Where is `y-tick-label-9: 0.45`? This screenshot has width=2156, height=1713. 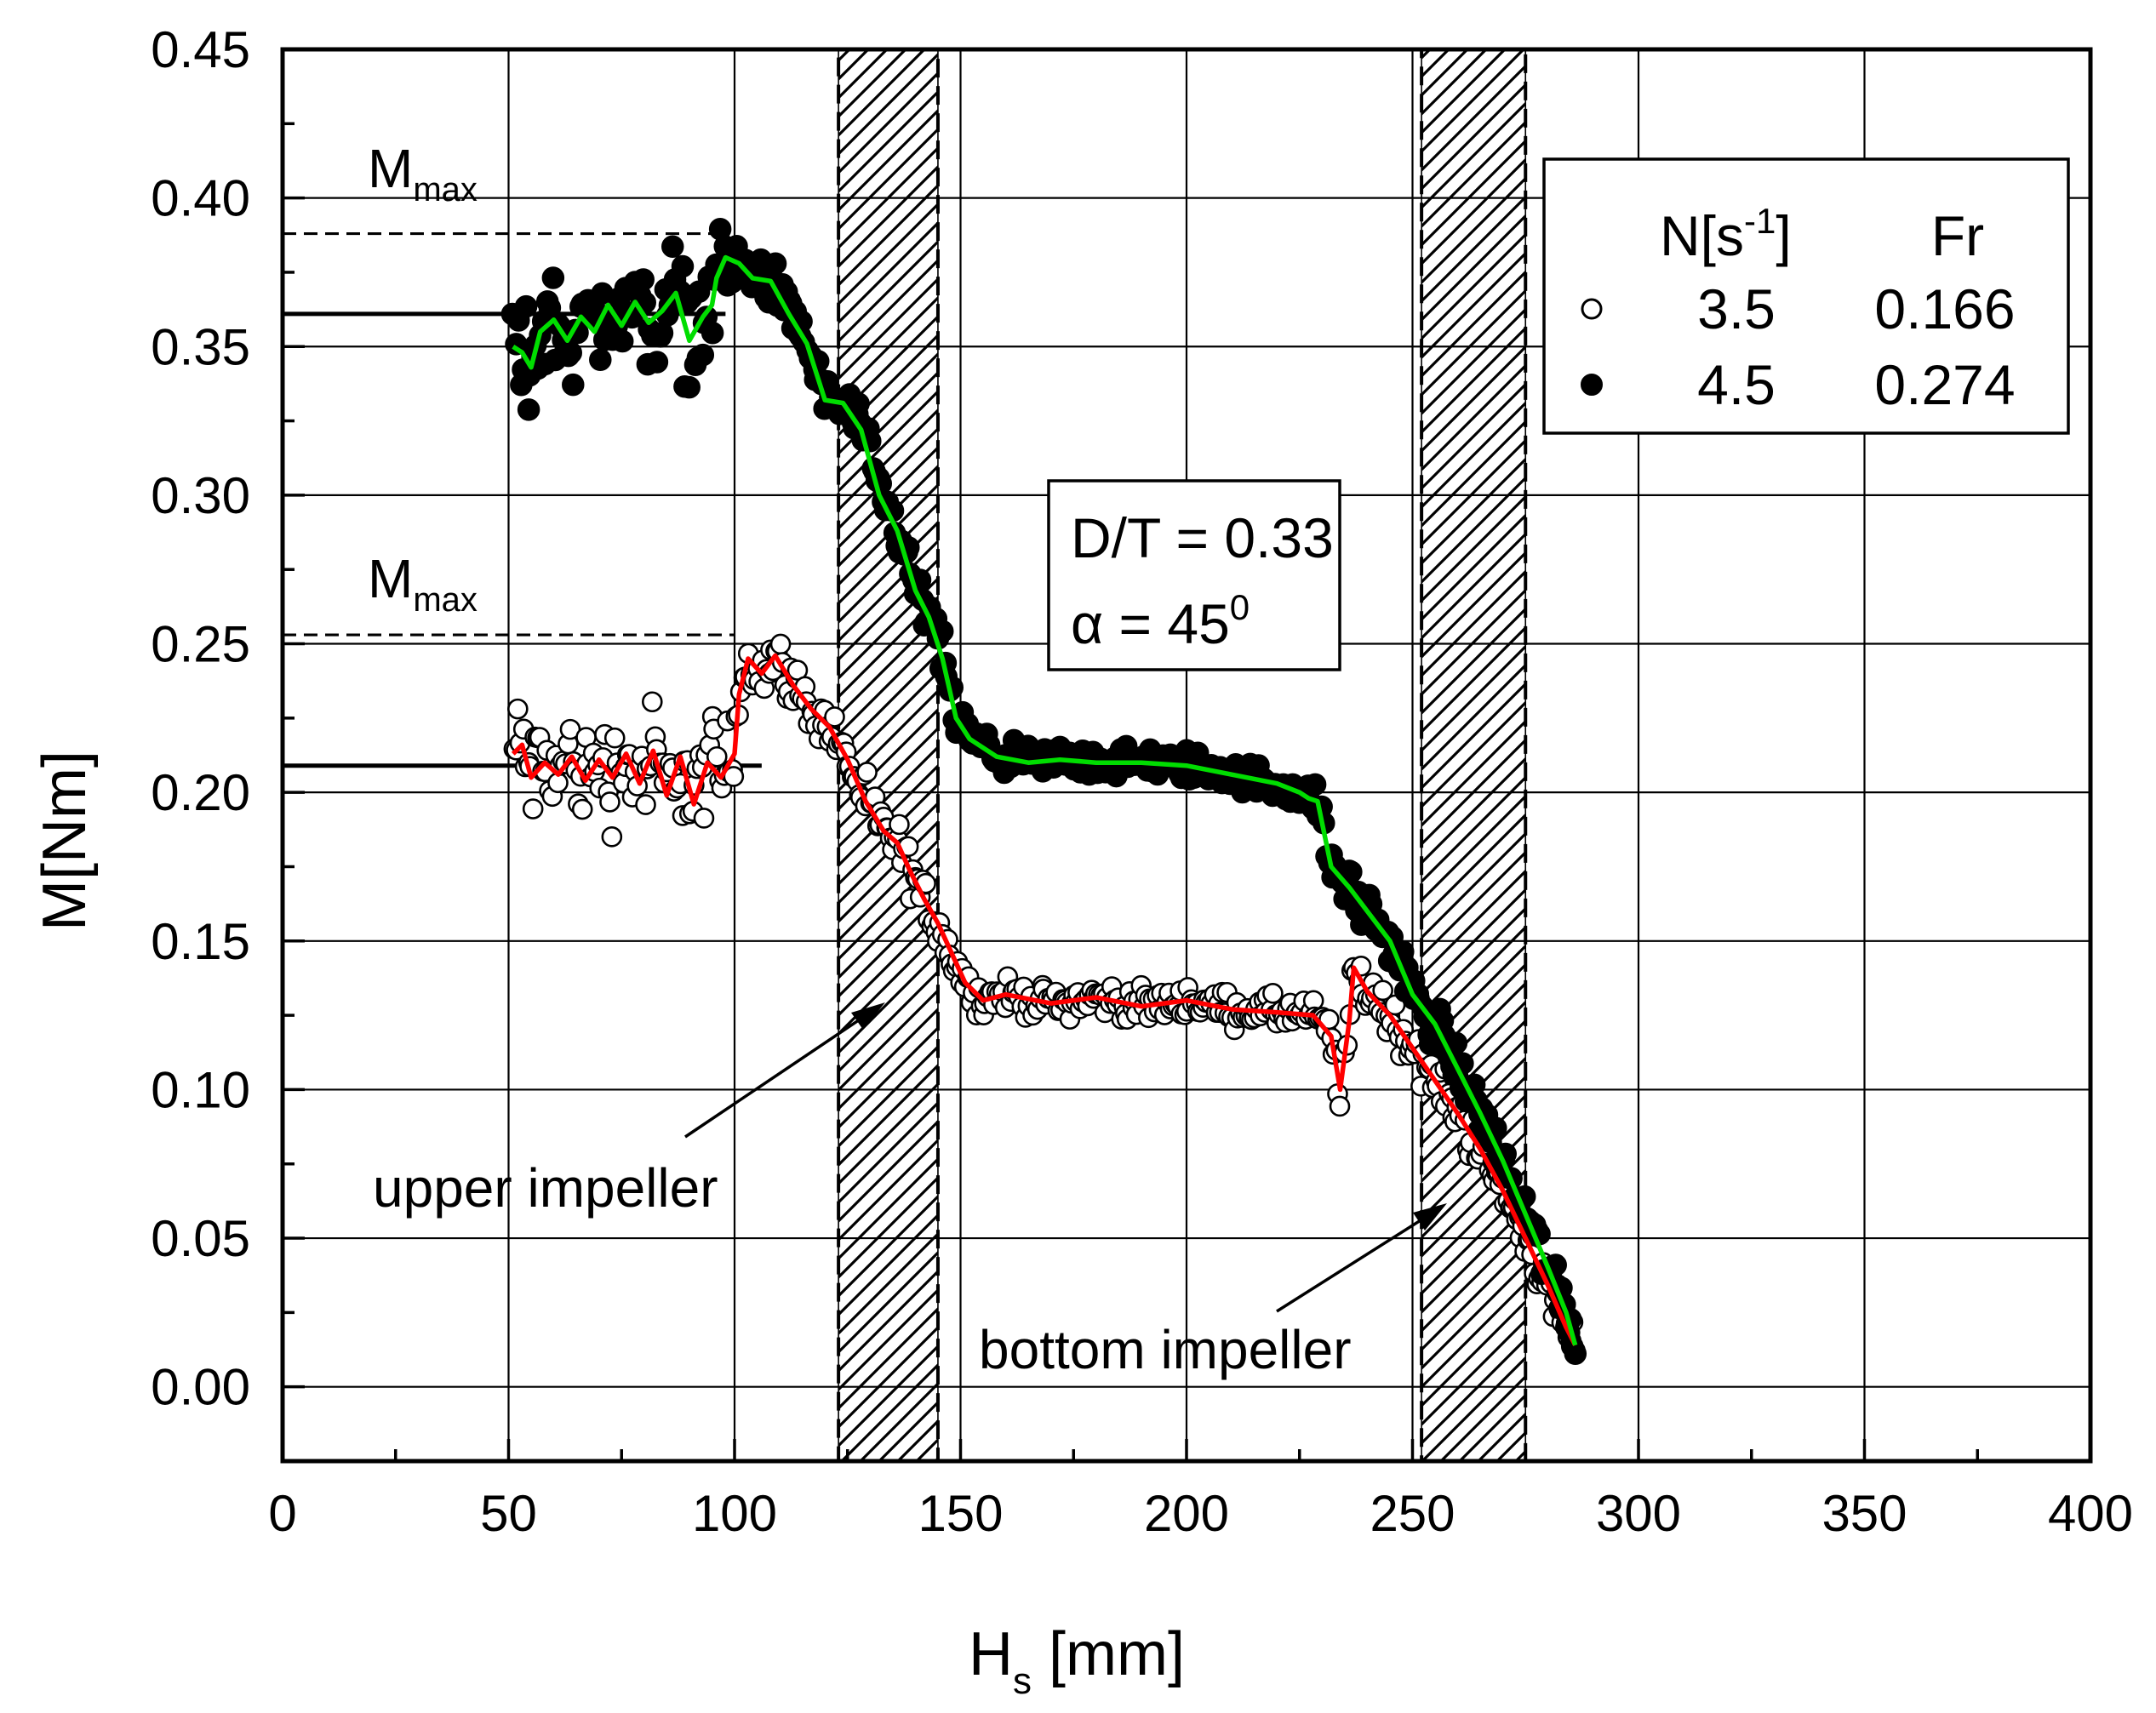
y-tick-label-9: 0.45 is located at coordinates (200, 49).